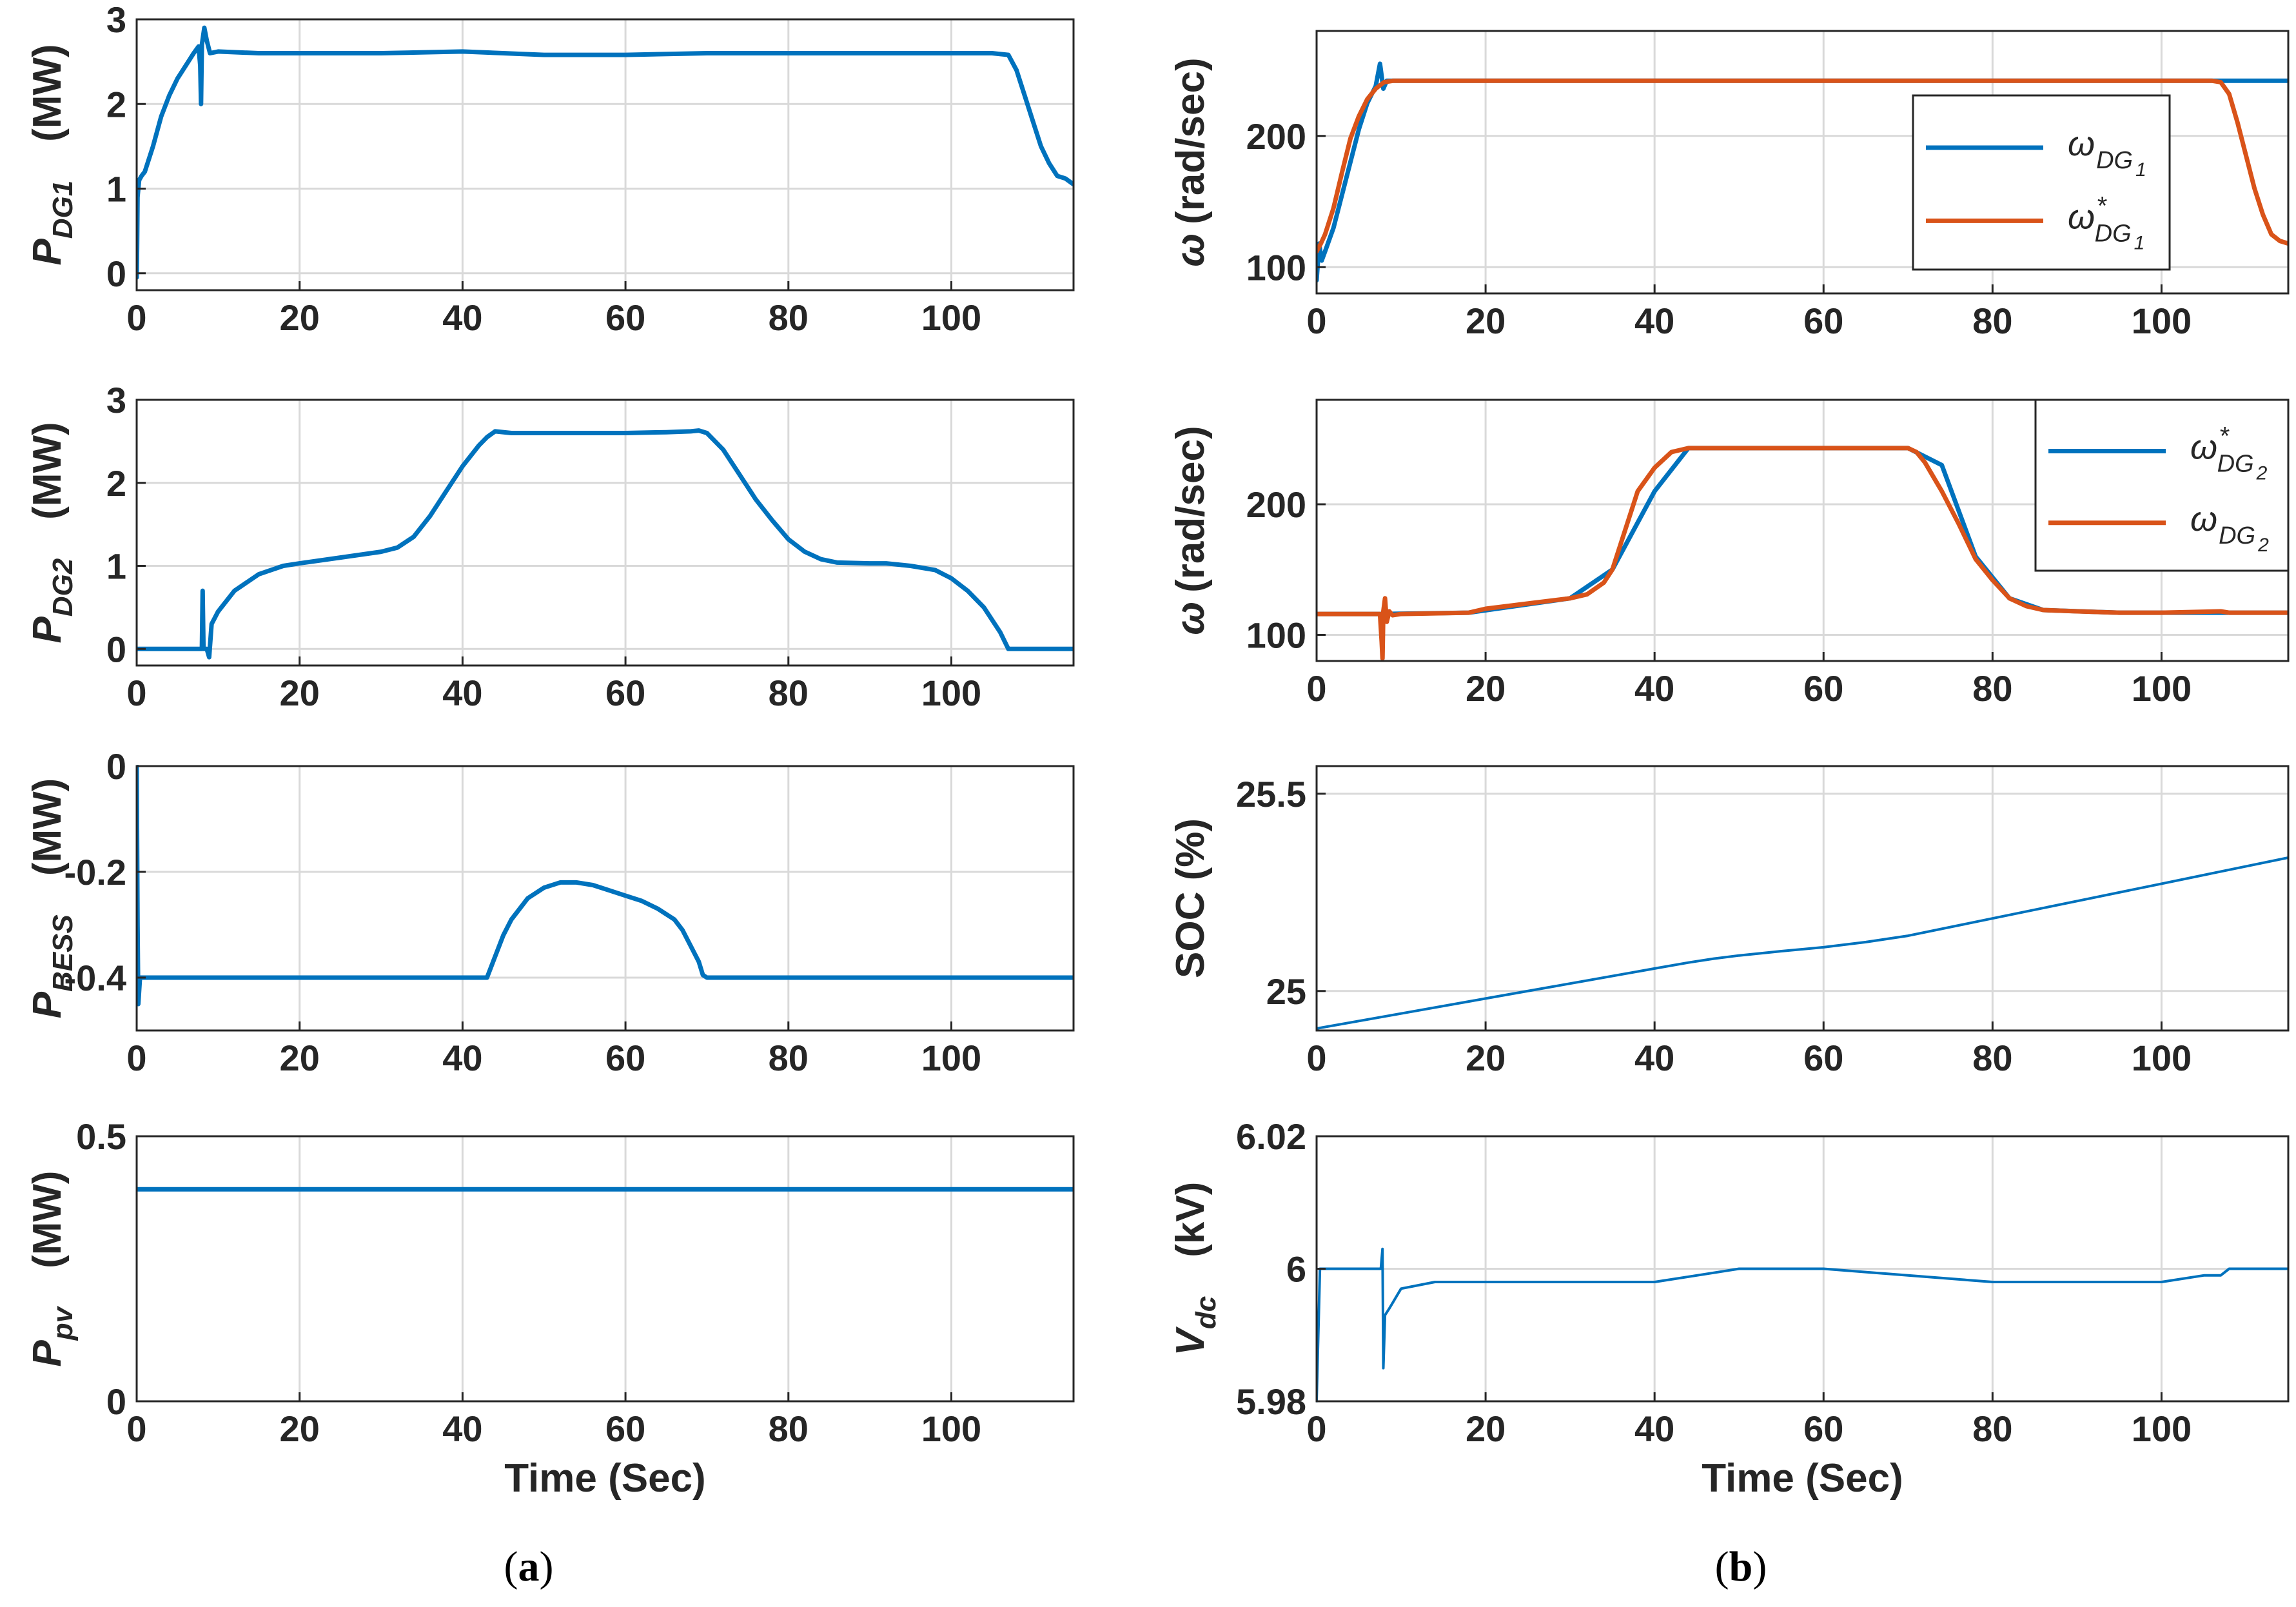 Image resolution: width=2296 pixels, height=1607 pixels. I want to click on y-label-sub: DG1, so click(63, 210).